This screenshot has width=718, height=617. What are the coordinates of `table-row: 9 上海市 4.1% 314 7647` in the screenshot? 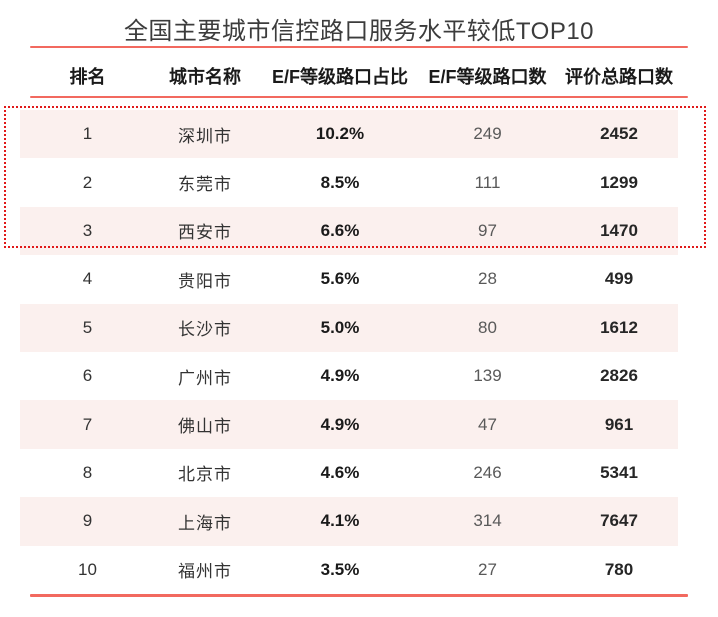 It's located at (349, 521).